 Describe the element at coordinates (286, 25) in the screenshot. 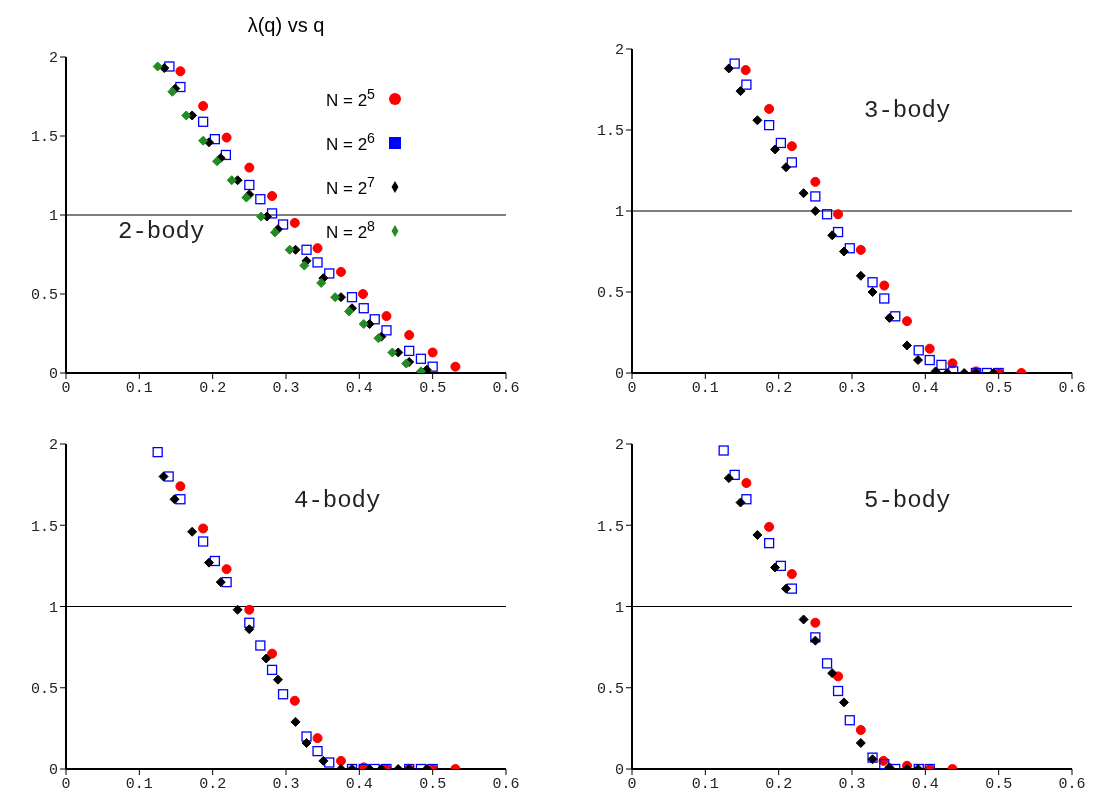

I see `chart-title: λ(q) vs q` at that location.